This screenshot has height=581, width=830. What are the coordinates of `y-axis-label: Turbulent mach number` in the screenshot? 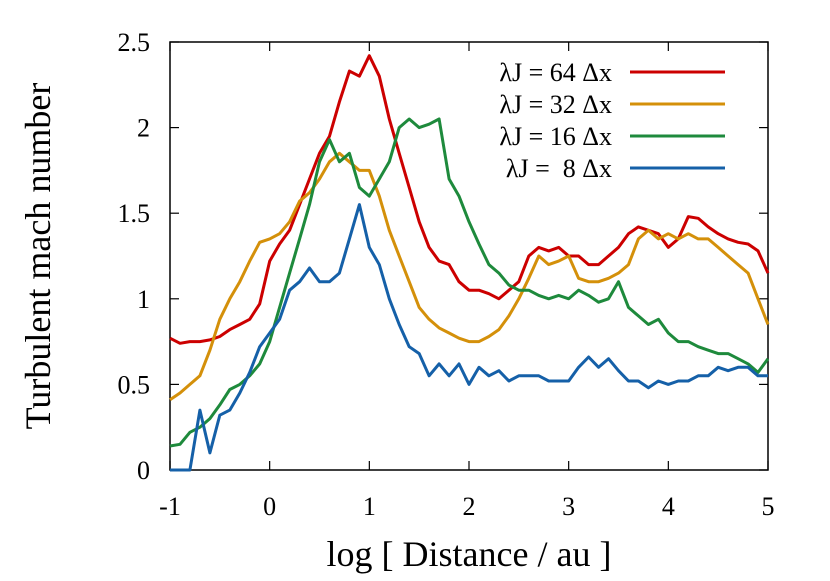 It's located at (38, 256).